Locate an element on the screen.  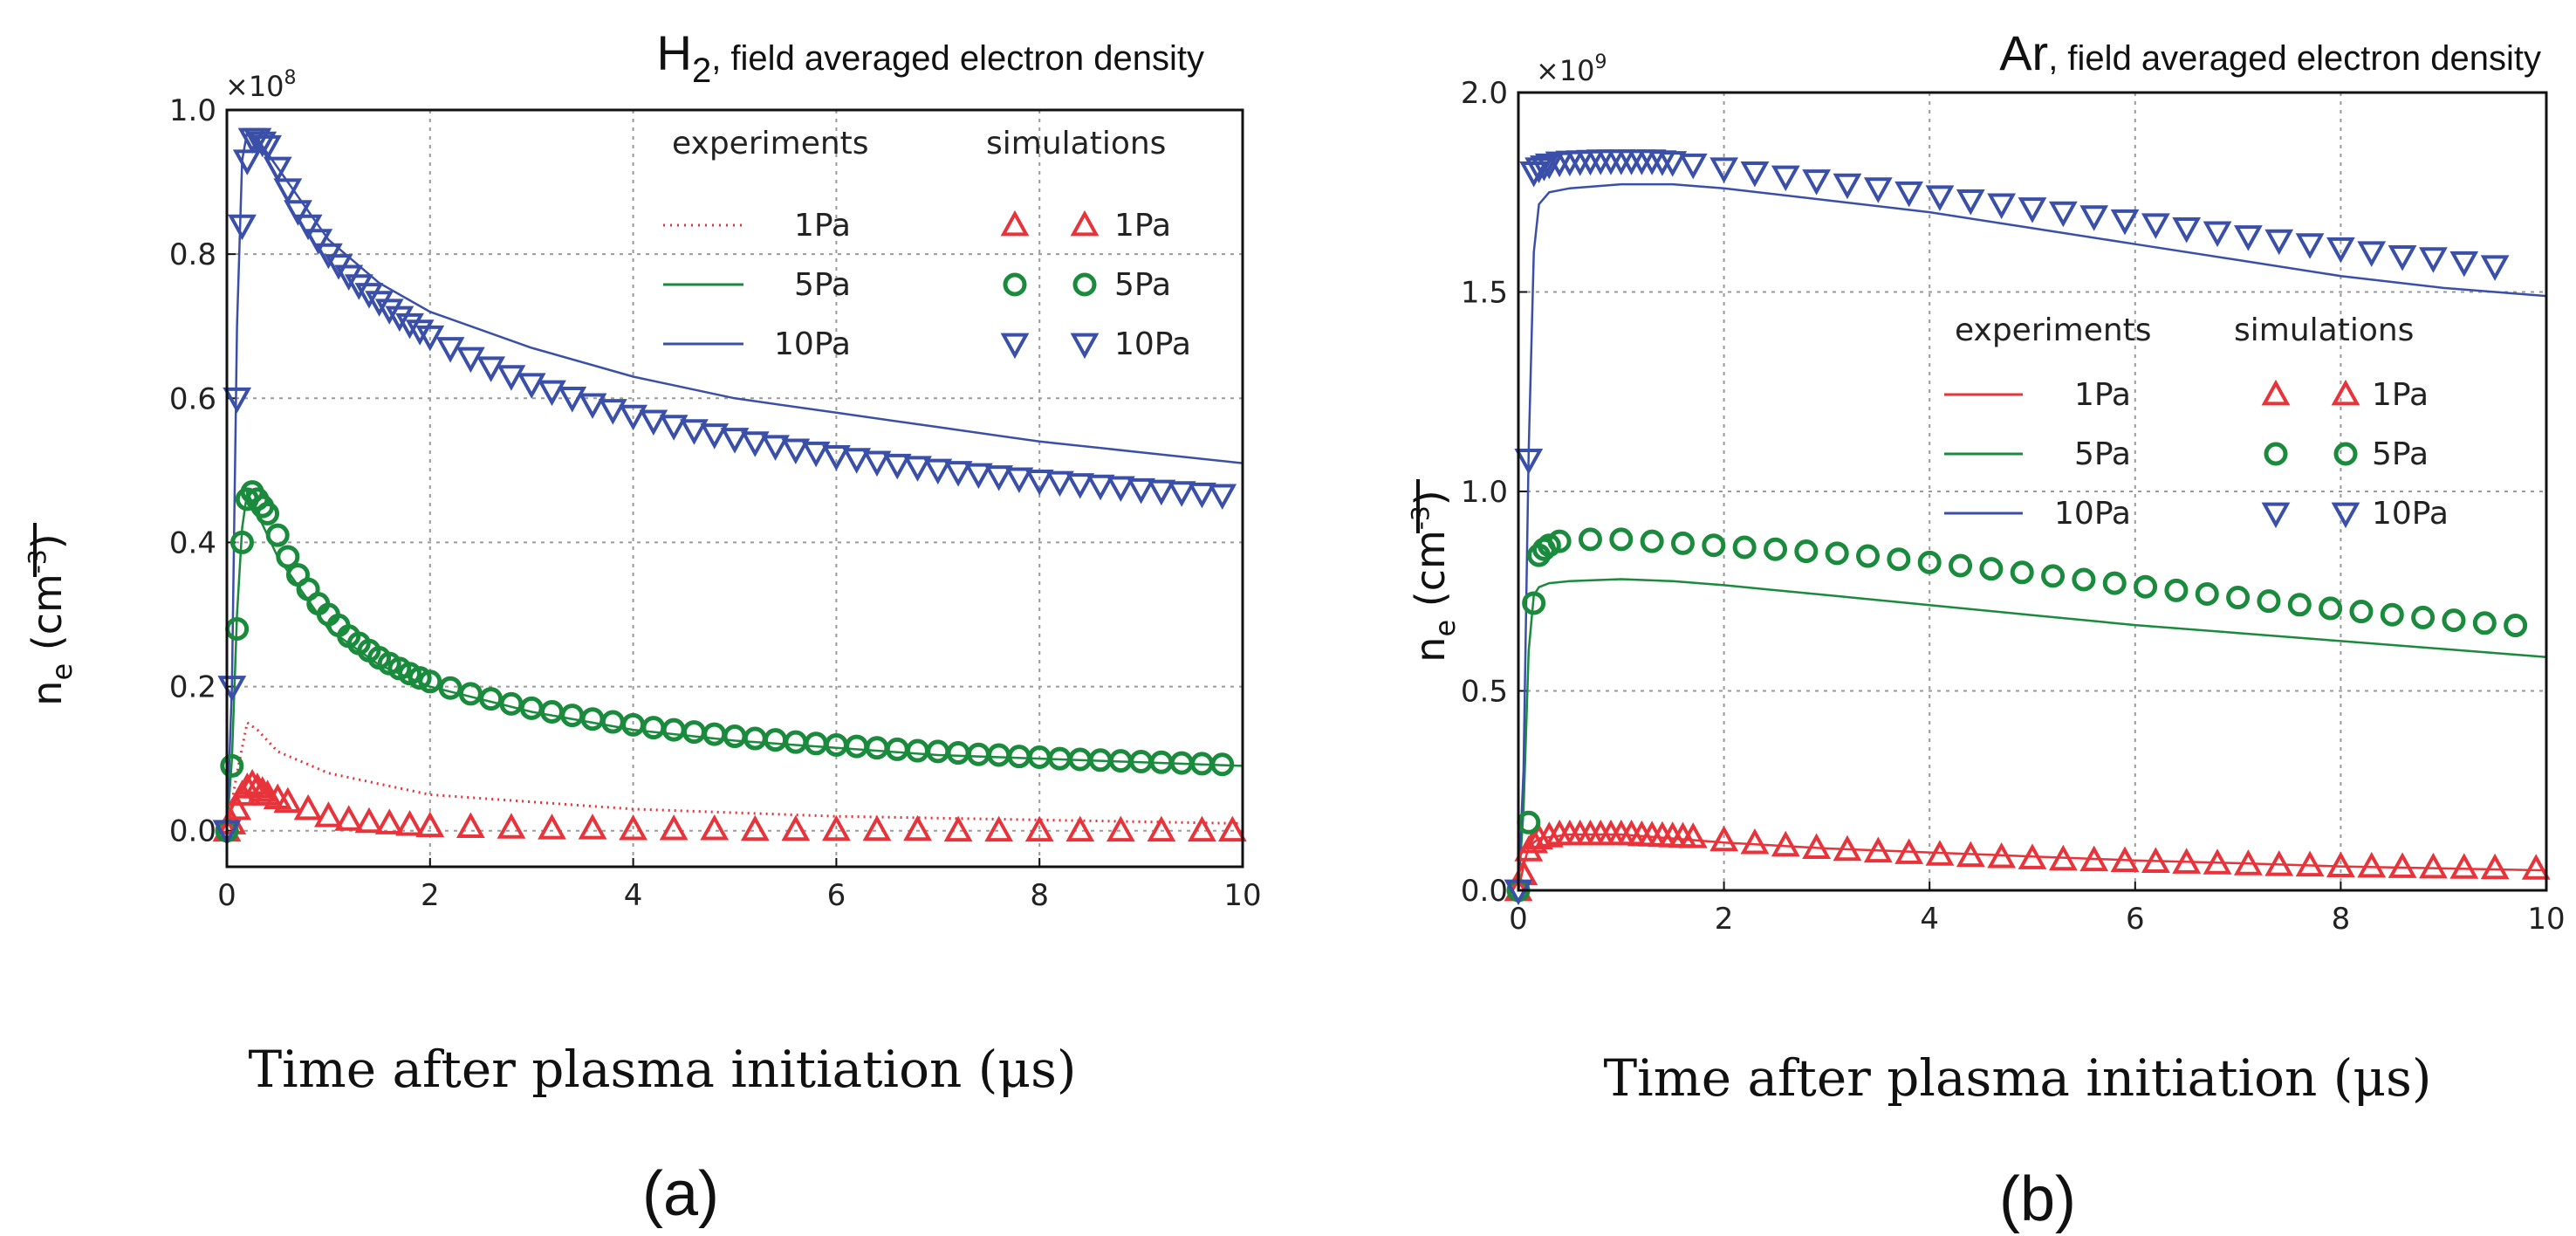
panel-a-ytick-label: 0.8 is located at coordinates (192, 254).